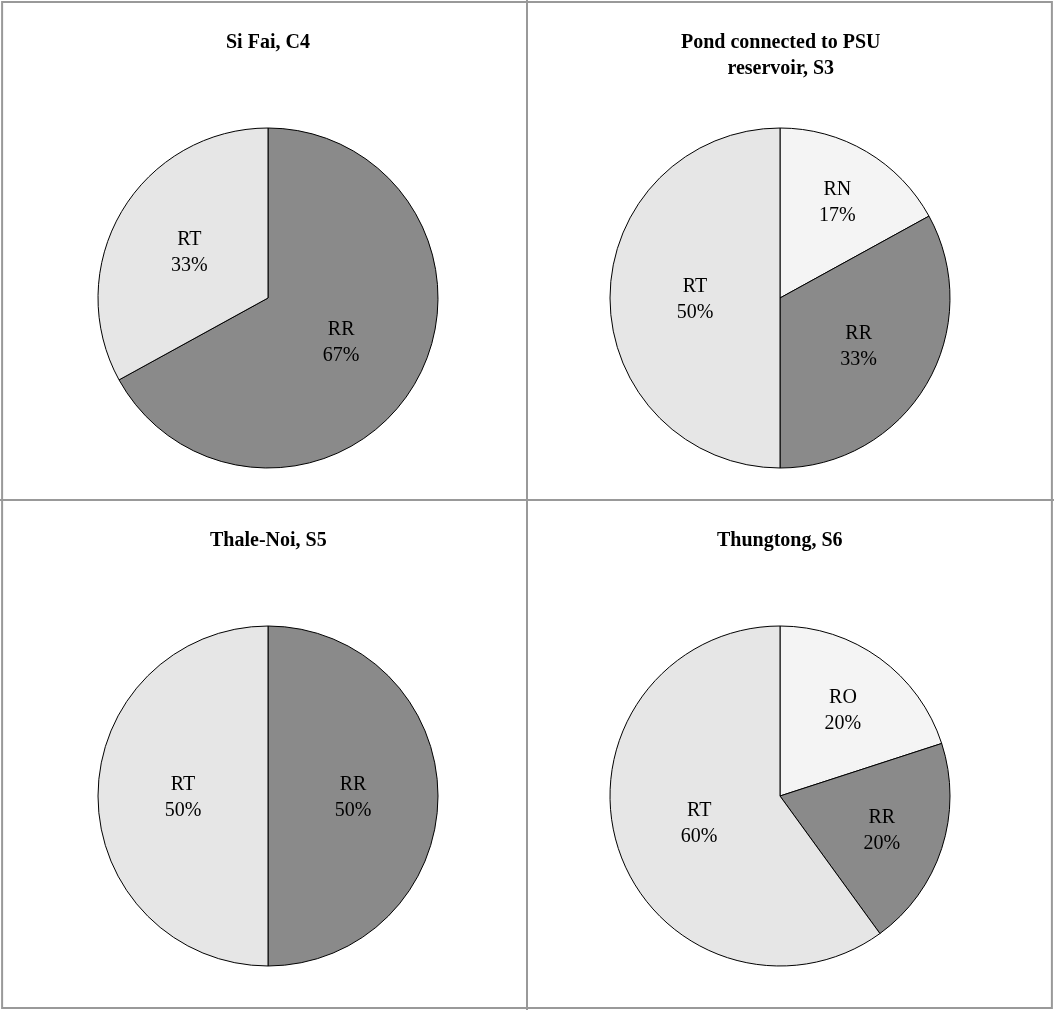 This screenshot has height=1010, width=1054. Describe the element at coordinates (699, 835) in the screenshot. I see `data-label: 60%` at that location.